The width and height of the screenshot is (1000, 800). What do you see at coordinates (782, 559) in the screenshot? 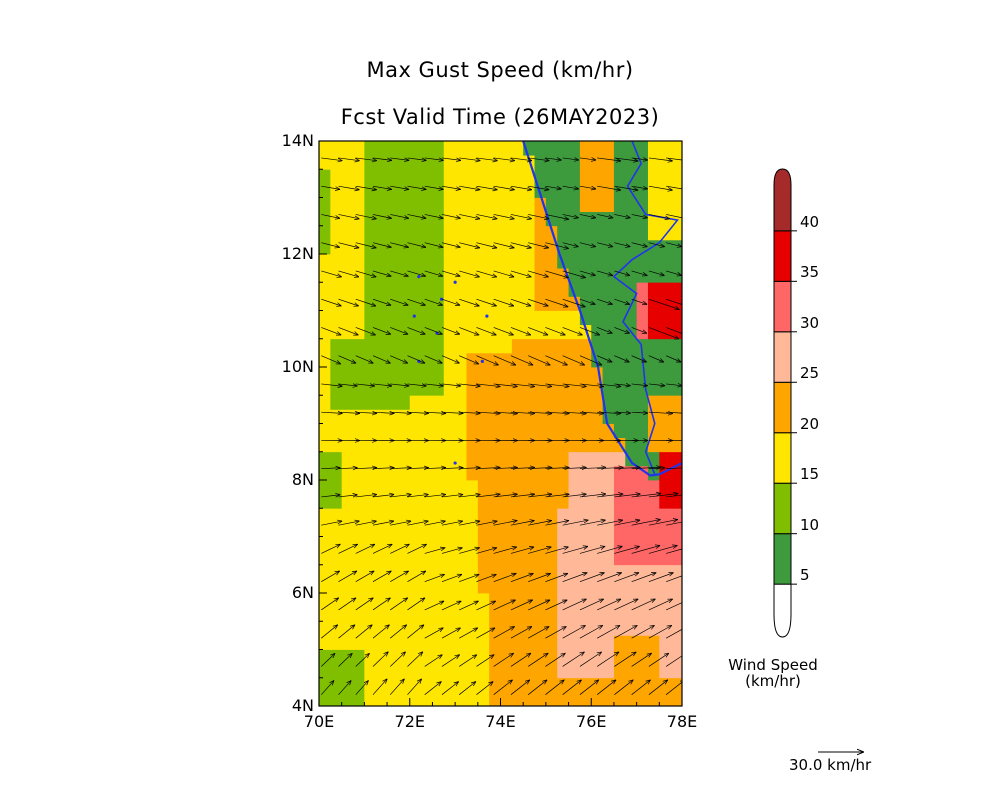
I see `colorbar-bin` at bounding box center [782, 559].